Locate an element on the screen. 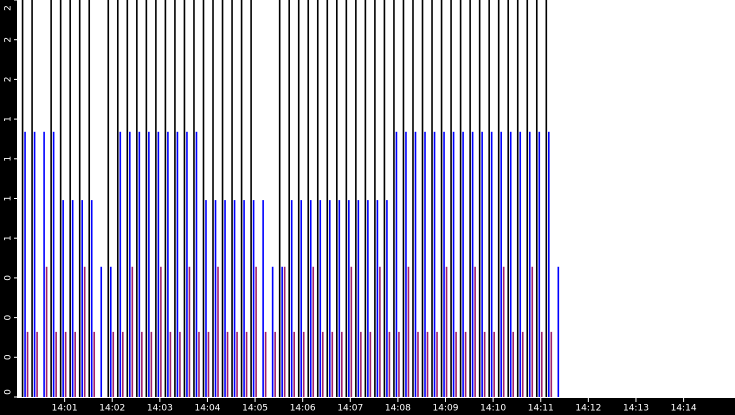 The image size is (735, 415). x-tick-label: 14:10 is located at coordinates (493, 409).